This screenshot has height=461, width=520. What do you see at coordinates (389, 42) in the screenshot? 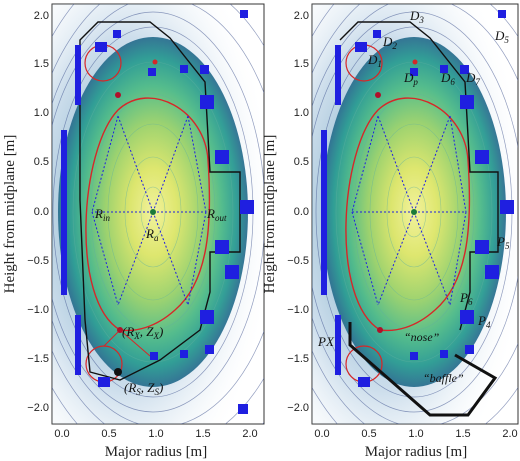
I see `label-d2: D2` at bounding box center [389, 42].